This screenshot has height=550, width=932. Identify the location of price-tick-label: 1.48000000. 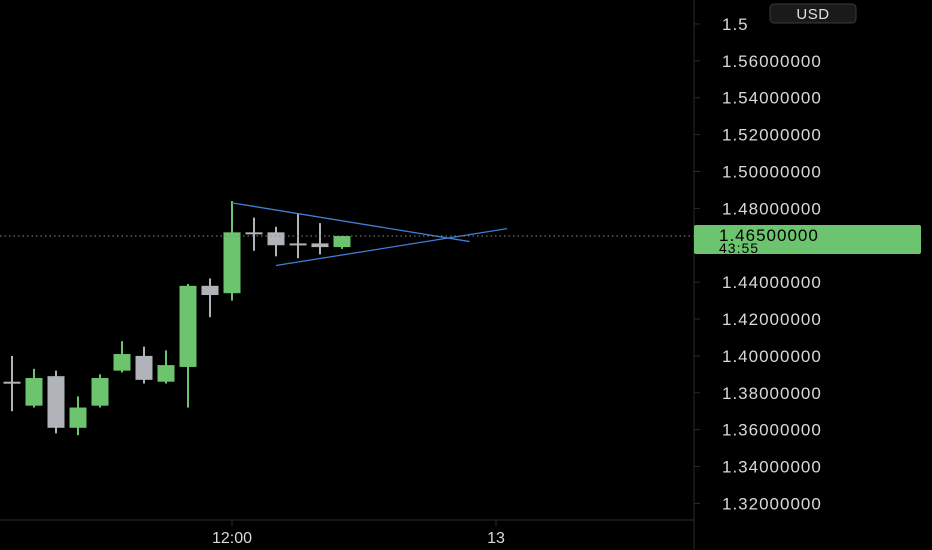
(772, 208).